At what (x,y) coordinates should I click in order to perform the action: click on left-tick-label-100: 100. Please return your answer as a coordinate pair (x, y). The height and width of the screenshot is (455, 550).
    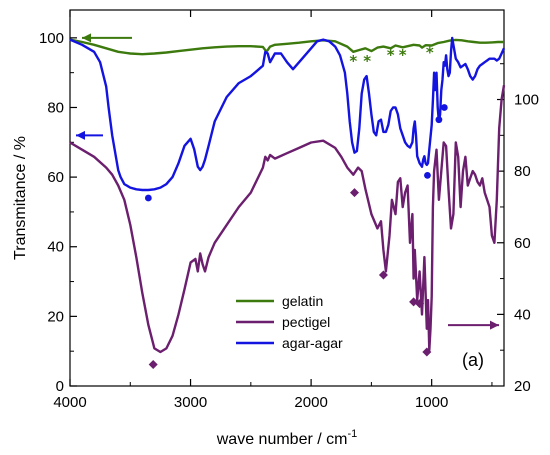
    Looking at the image, I should click on (51, 38).